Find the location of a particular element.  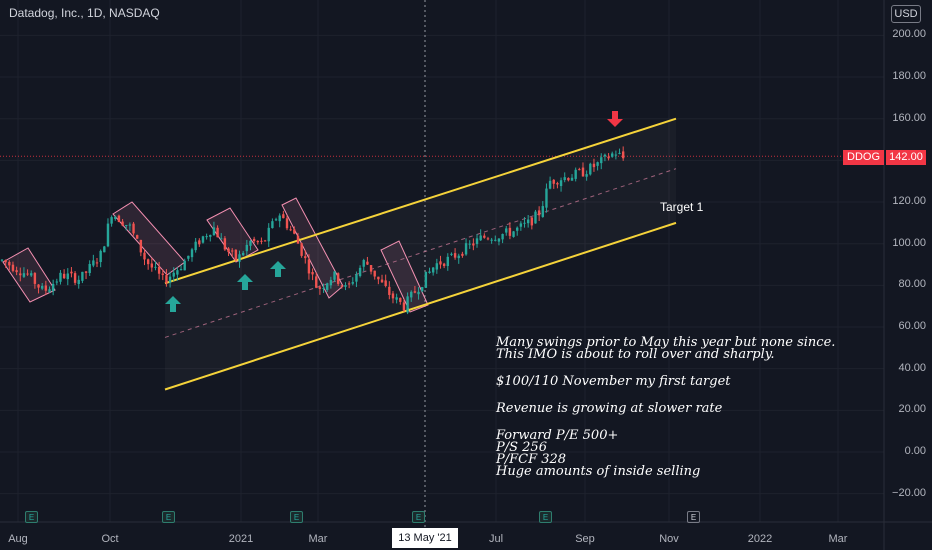

x-tick-label: Oct is located at coordinates (110, 539).